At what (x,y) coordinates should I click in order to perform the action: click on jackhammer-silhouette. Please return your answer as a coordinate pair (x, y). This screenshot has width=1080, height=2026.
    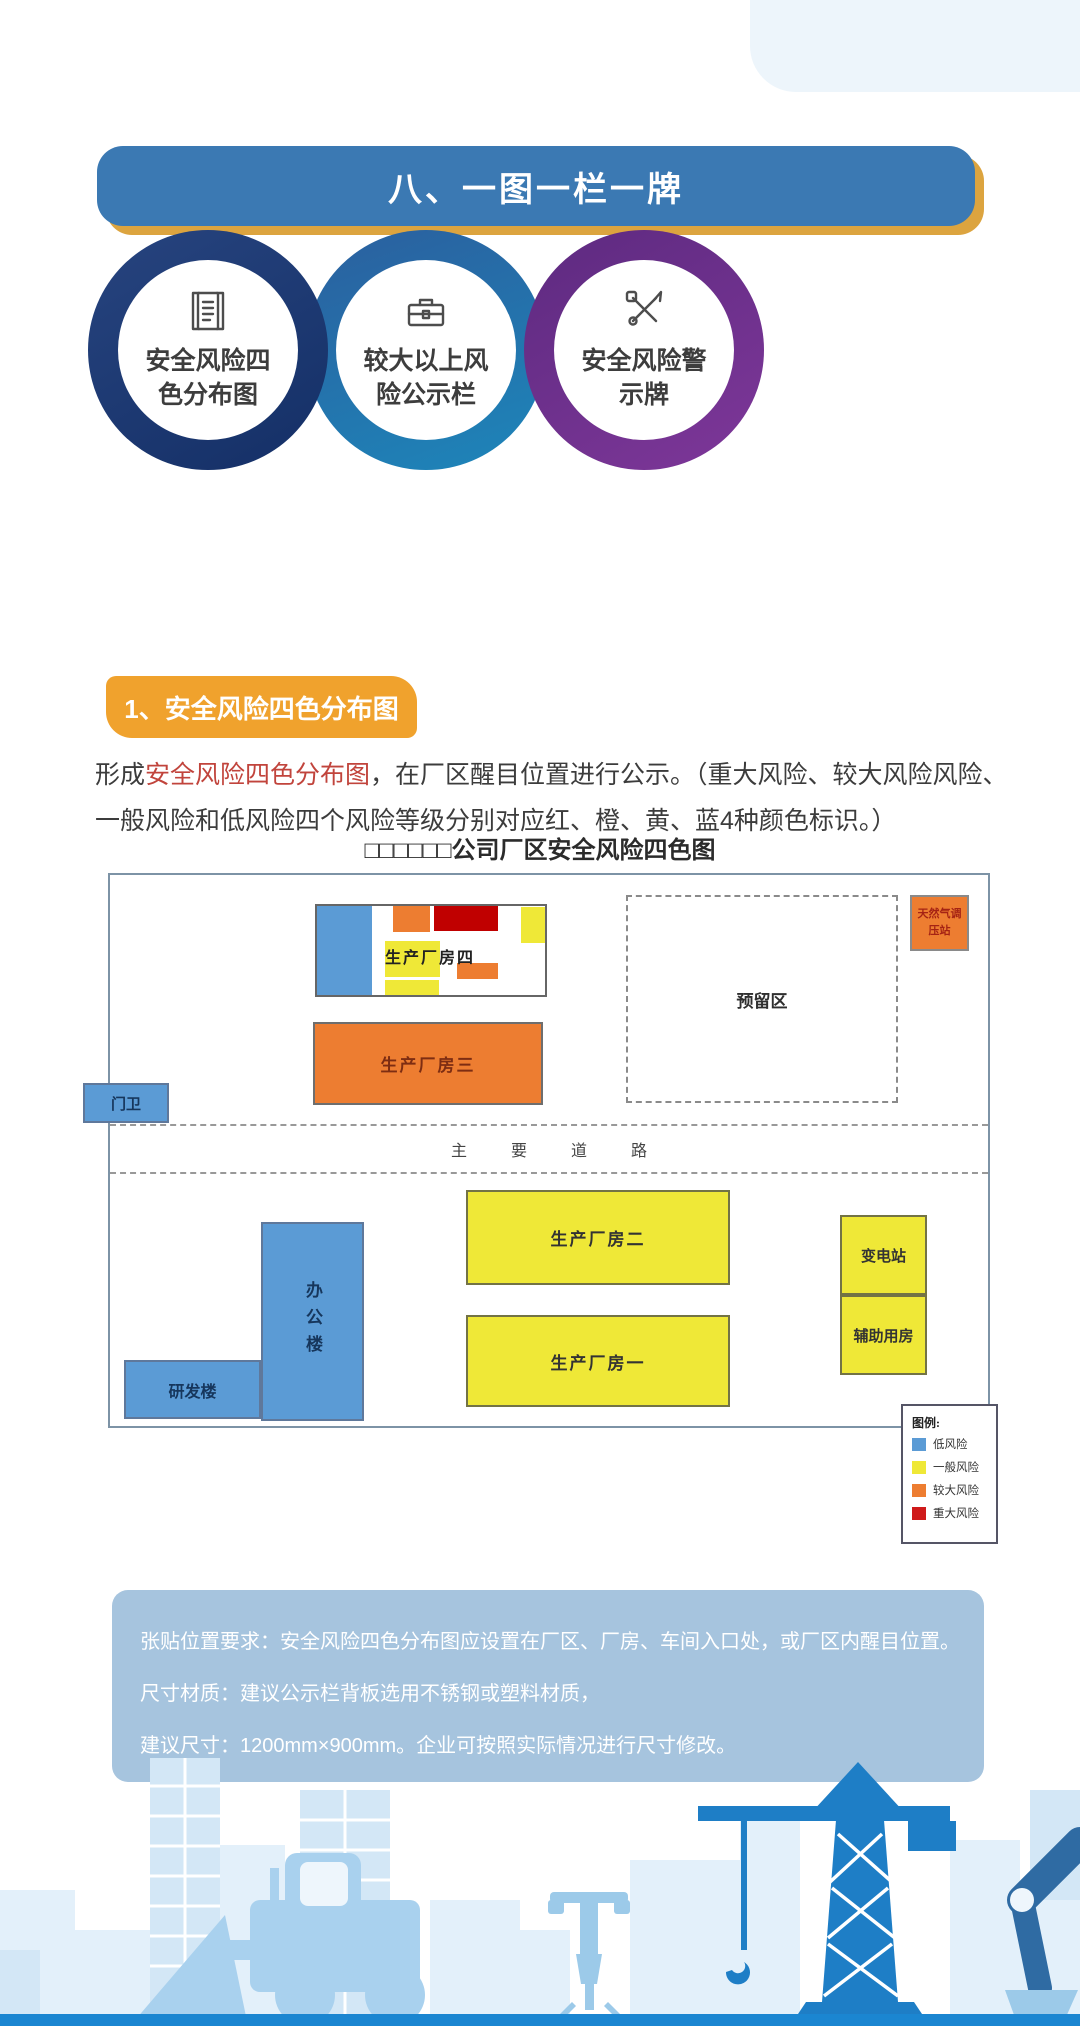
    Looking at the image, I should click on (589, 1955).